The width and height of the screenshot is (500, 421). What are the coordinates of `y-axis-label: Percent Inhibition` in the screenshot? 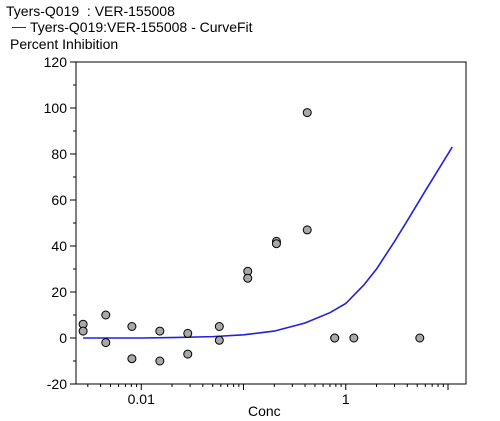 It's located at (64, 44).